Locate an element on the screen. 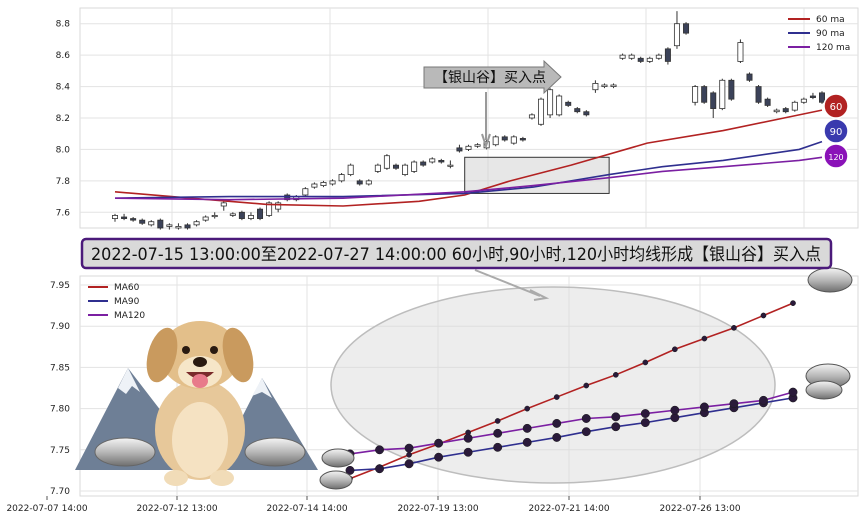  callout-arrow-shape is located at coordinates (492, 77).